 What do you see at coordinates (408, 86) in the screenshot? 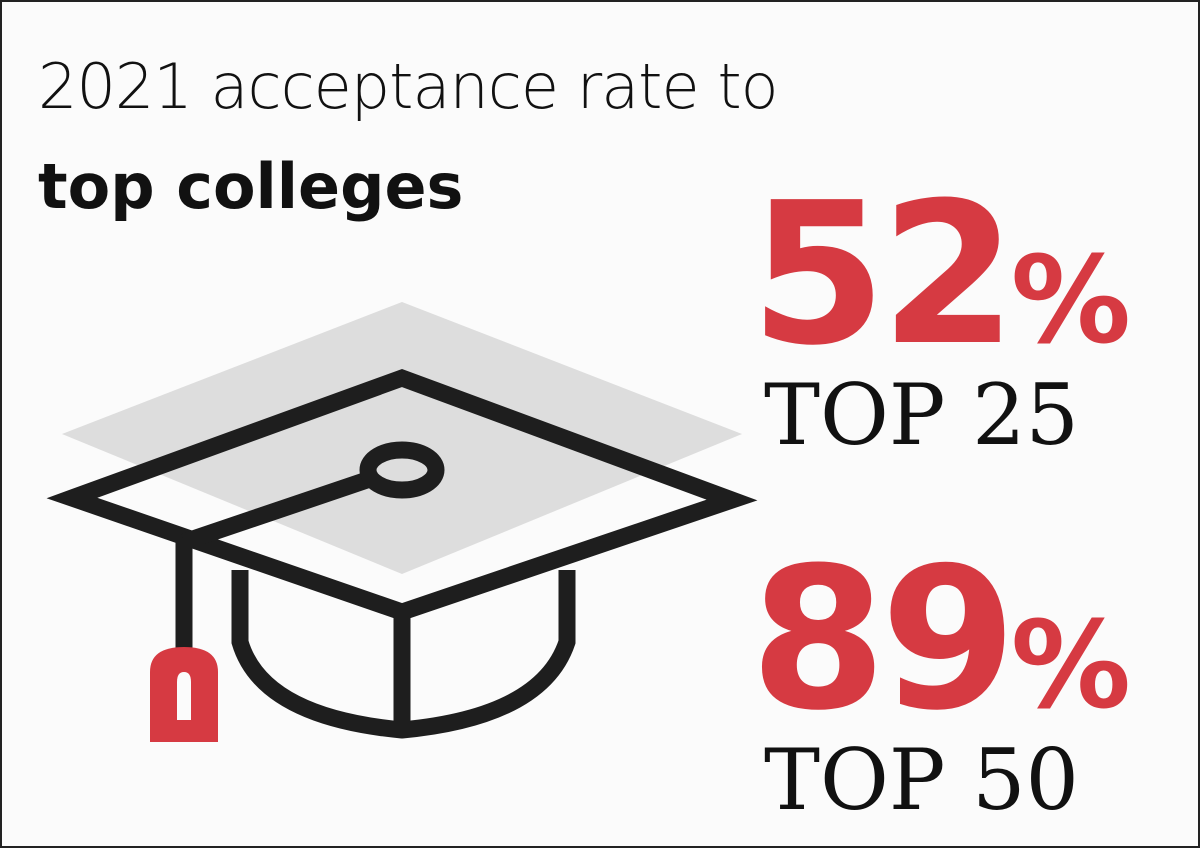
I see `title-line: 2021 acceptance rate to` at bounding box center [408, 86].